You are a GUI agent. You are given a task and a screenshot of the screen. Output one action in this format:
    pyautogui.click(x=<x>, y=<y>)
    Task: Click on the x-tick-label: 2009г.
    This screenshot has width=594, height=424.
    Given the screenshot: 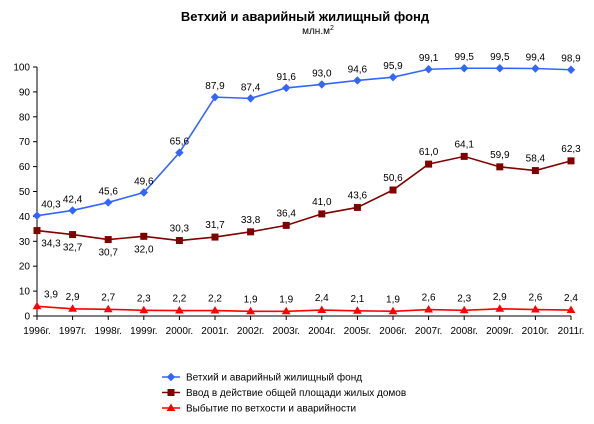 What is the action you would take?
    pyautogui.click(x=499, y=331)
    